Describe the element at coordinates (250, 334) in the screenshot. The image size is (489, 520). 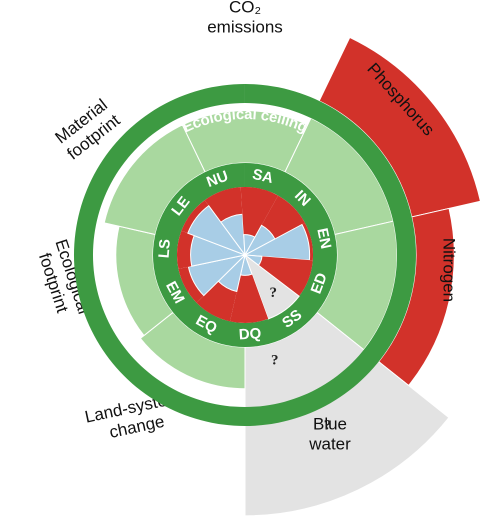
I see `social-label: DQ` at that location.